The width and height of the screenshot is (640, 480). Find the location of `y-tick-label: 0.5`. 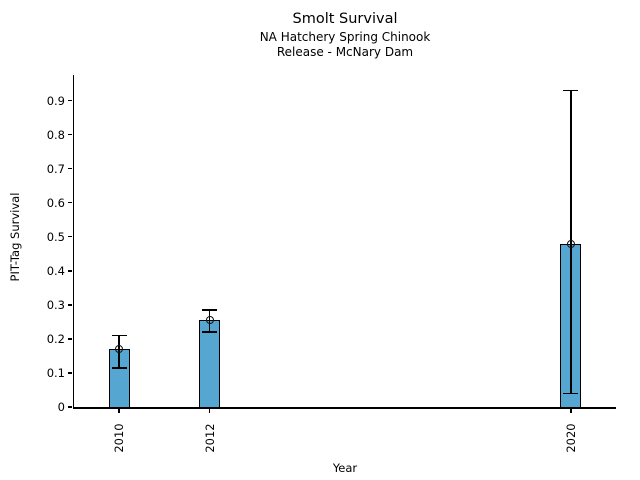

y-tick-label: 0.5 is located at coordinates (55, 236).